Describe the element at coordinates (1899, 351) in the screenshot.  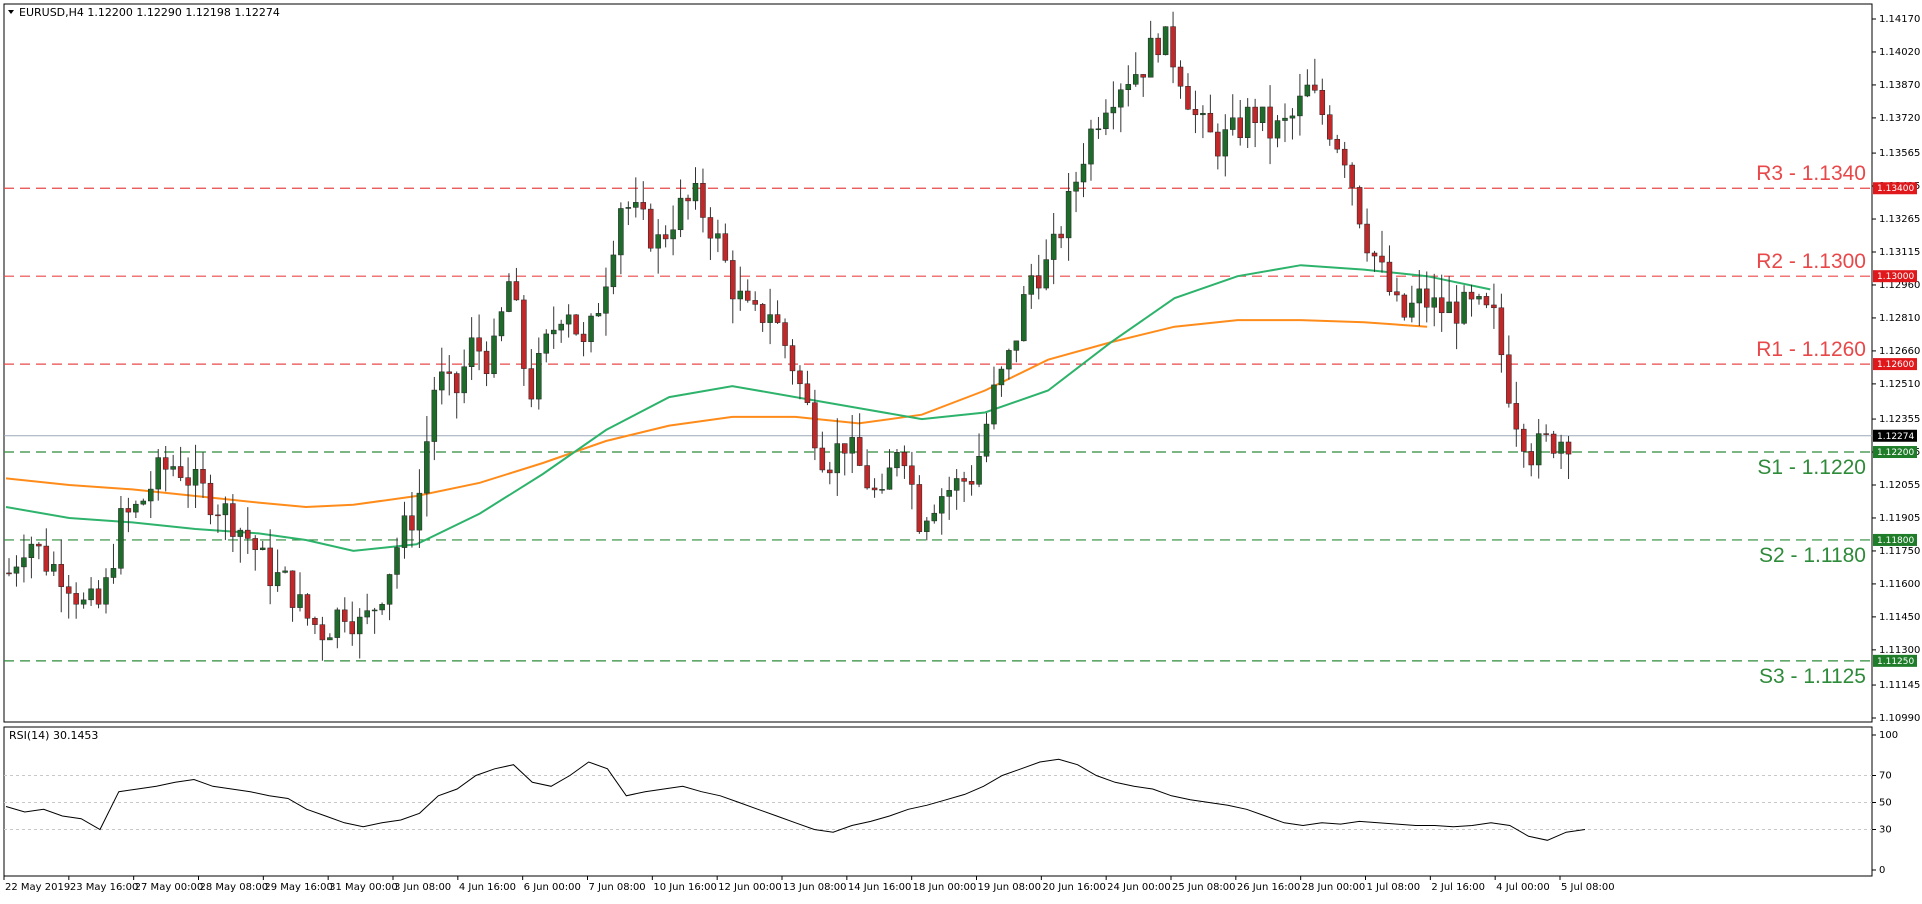
I see `y-tick-label: 1.12660` at that location.